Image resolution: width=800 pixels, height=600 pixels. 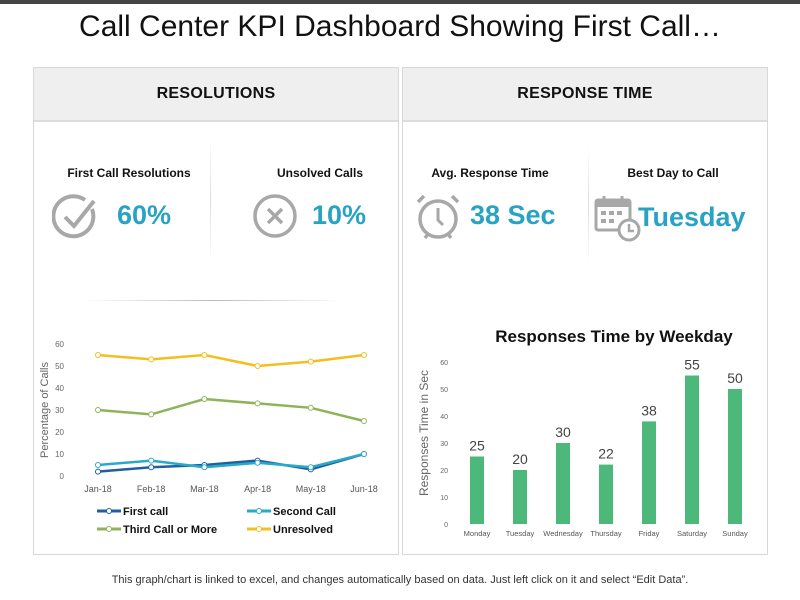 What do you see at coordinates (145, 512) in the screenshot?
I see `legend-label: First call` at bounding box center [145, 512].